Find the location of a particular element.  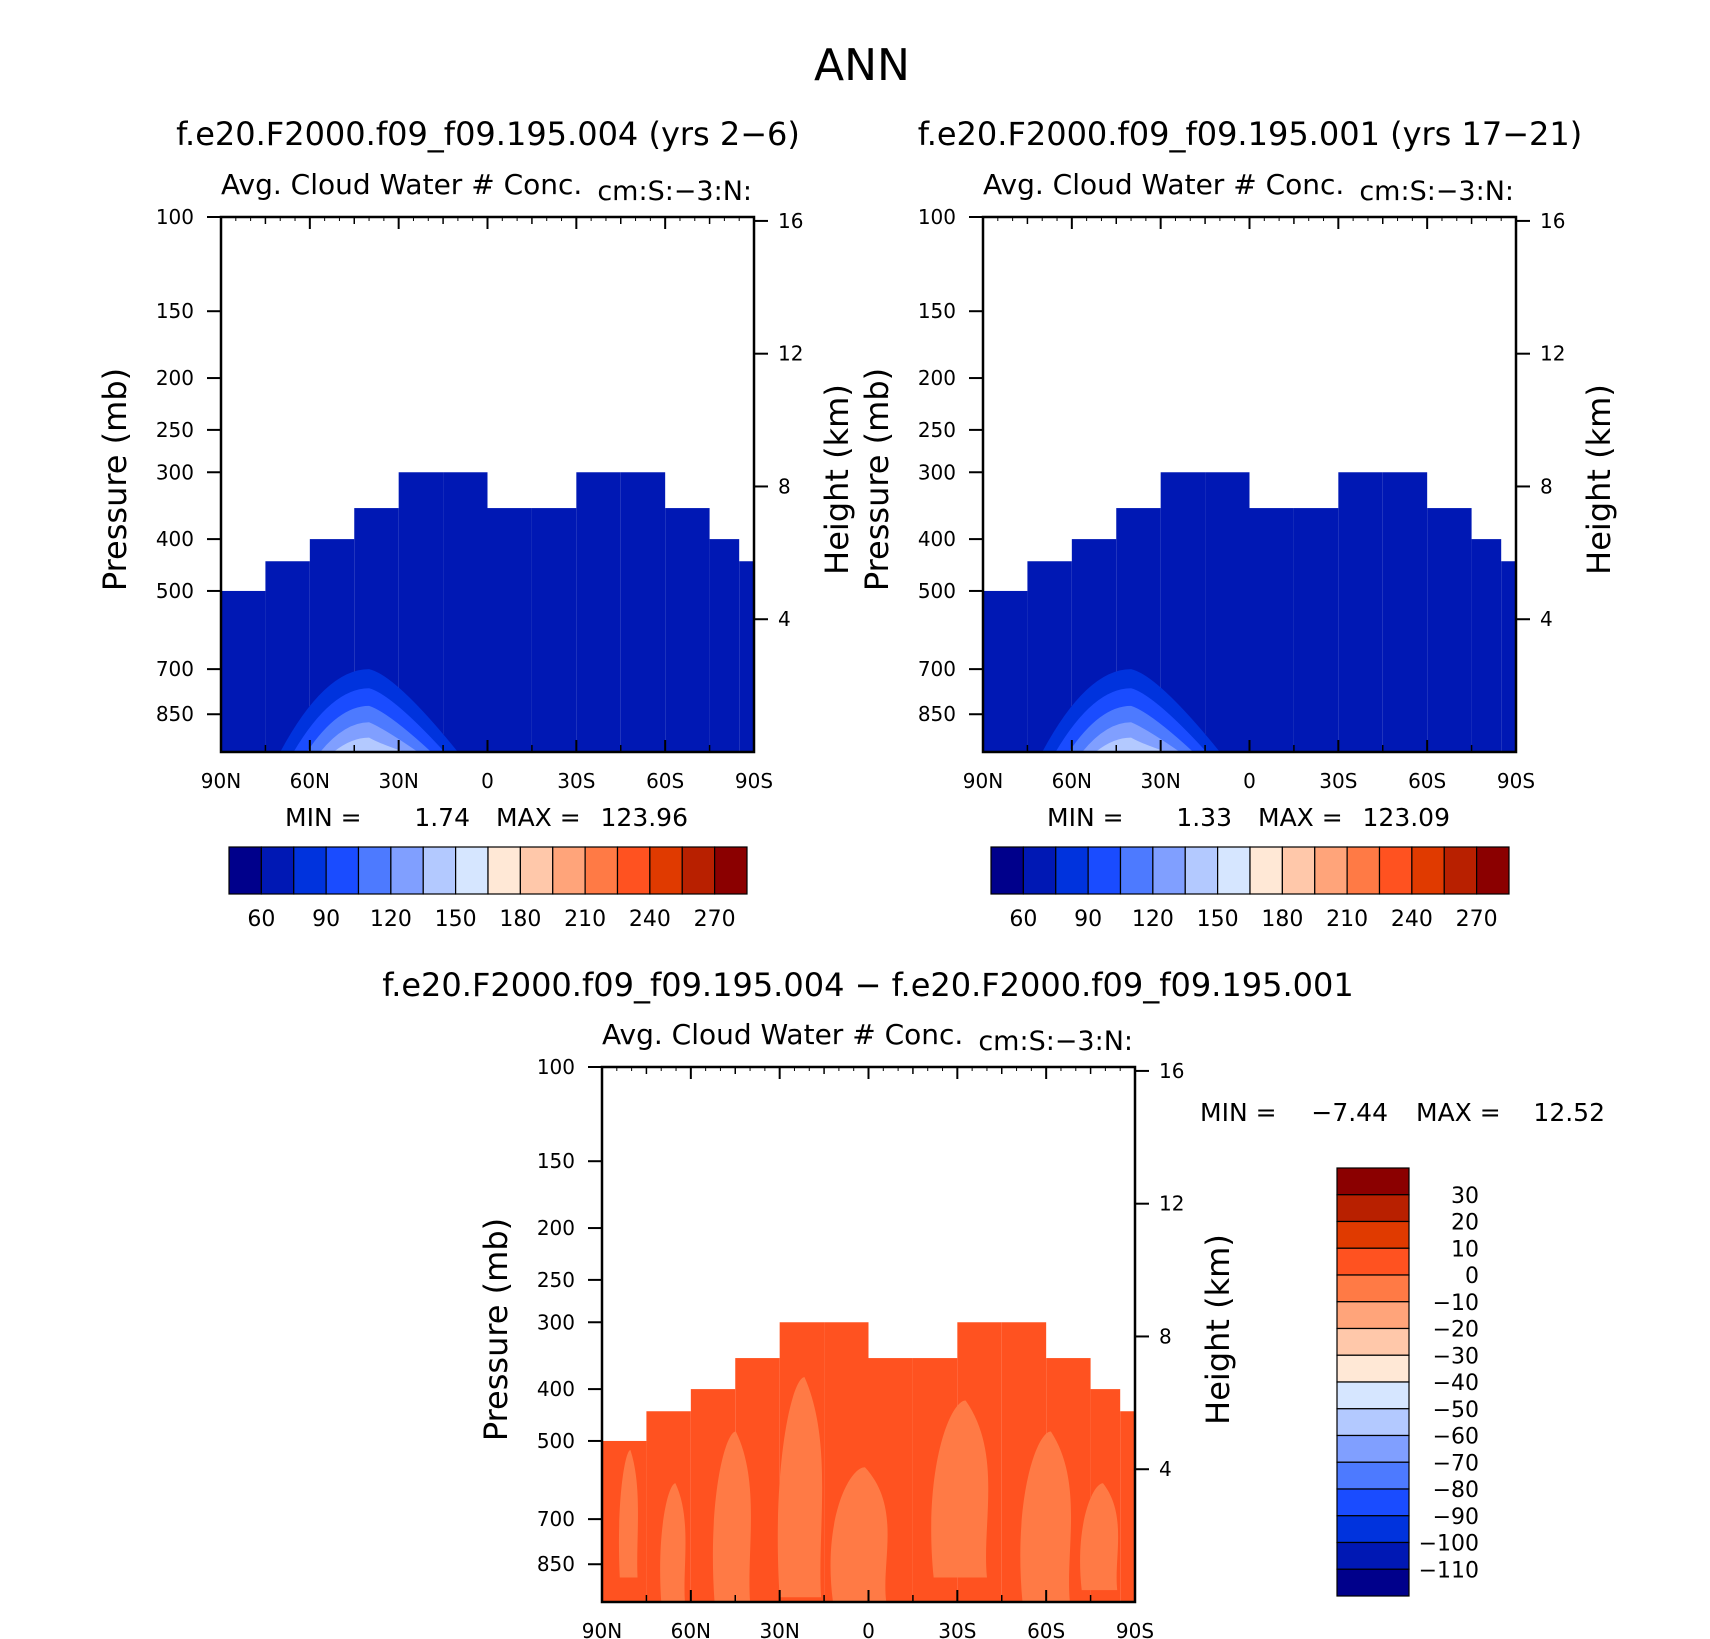

max-label: MAX = is located at coordinates (1458, 1112).